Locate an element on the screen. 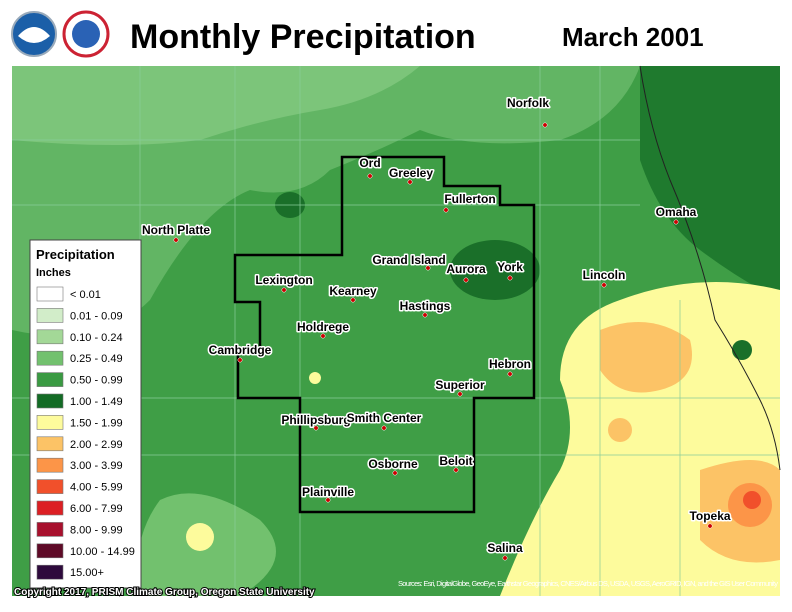 The width and height of the screenshot is (792, 612). city-label: Plainville is located at coordinates (328, 492).